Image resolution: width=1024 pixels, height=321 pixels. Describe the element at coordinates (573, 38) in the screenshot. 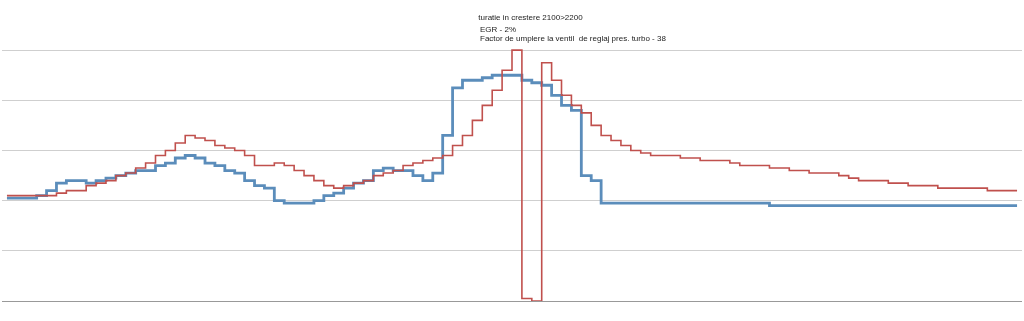

I see `text: Factor de umplere la ventil de reglaj pres. turbo - 38` at that location.